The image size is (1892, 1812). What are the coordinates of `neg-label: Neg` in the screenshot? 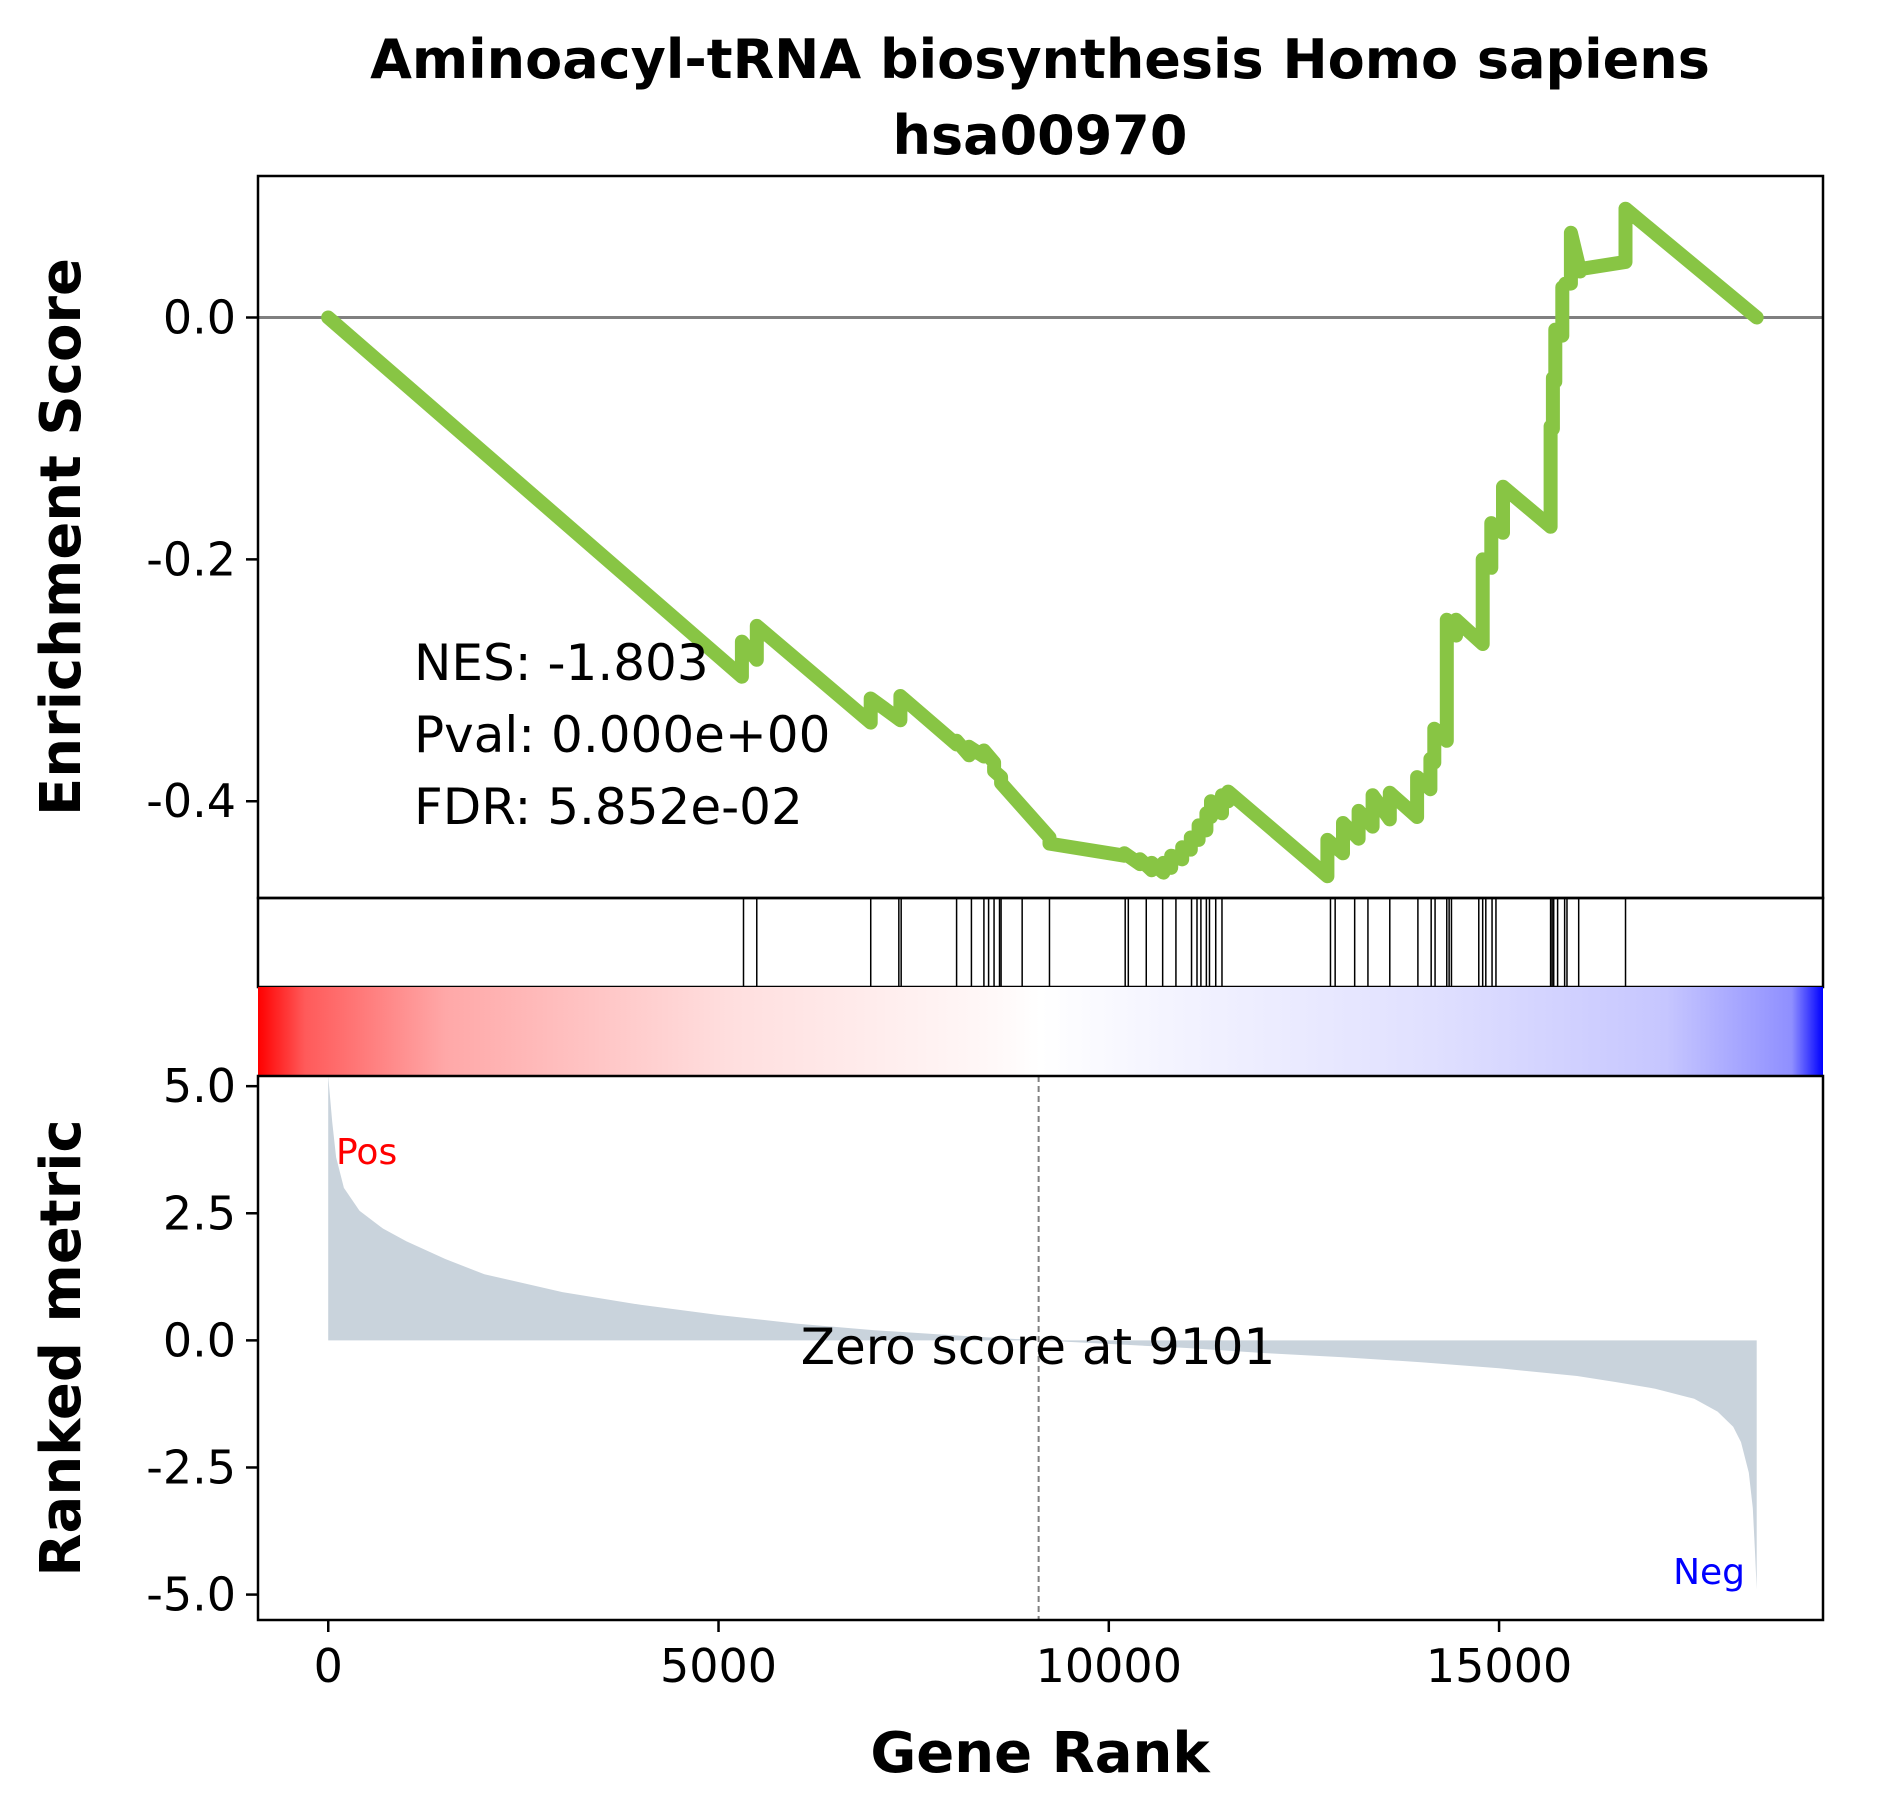 It's located at (1709, 1572).